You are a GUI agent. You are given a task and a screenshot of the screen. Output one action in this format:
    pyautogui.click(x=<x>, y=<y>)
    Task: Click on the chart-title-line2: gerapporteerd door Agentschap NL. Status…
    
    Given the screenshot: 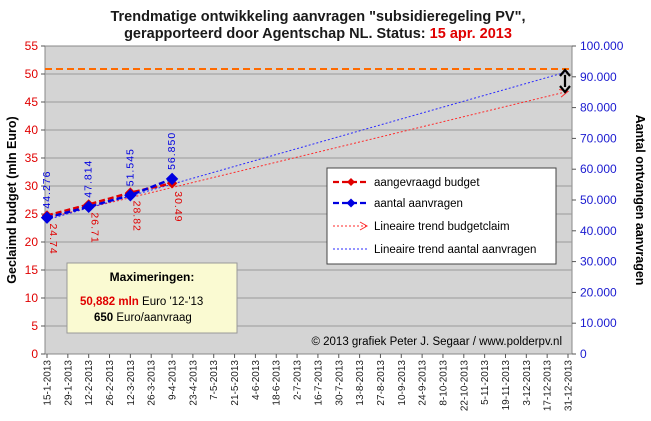 What is the action you would take?
    pyautogui.click(x=318, y=34)
    